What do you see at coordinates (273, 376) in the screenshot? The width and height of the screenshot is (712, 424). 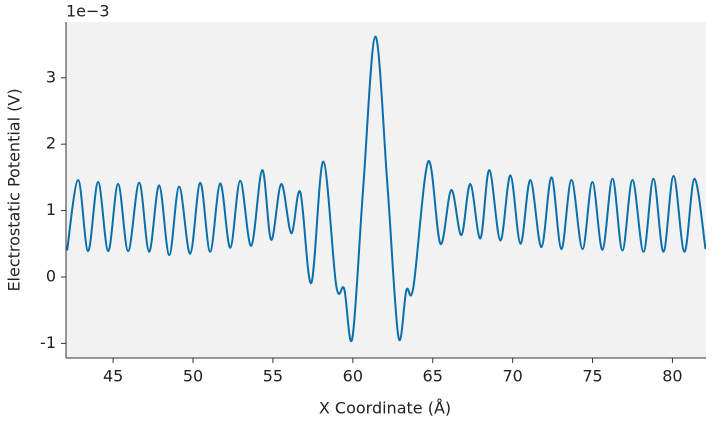 I see `x-tick-label: 55` at bounding box center [273, 376].